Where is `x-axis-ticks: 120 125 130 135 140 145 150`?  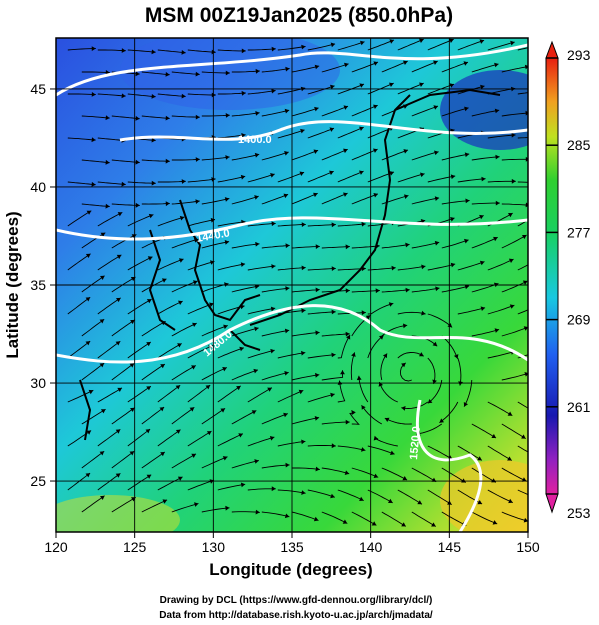 x-axis-ticks: 120 125 130 135 140 145 150 is located at coordinates (292, 543).